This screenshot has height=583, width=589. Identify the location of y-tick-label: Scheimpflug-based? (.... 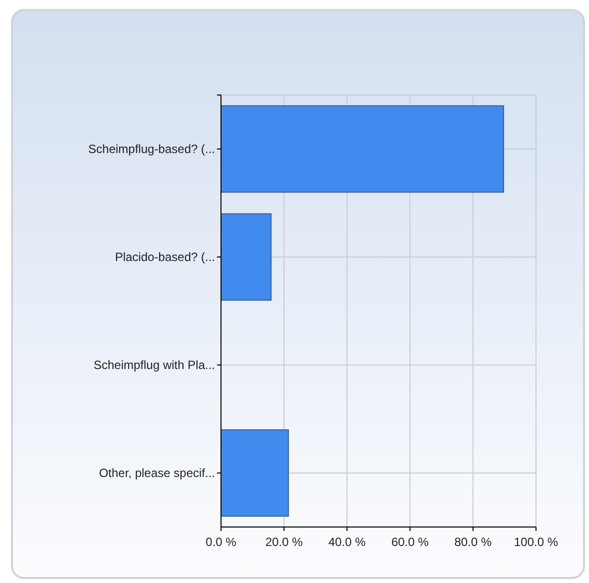
(151, 149).